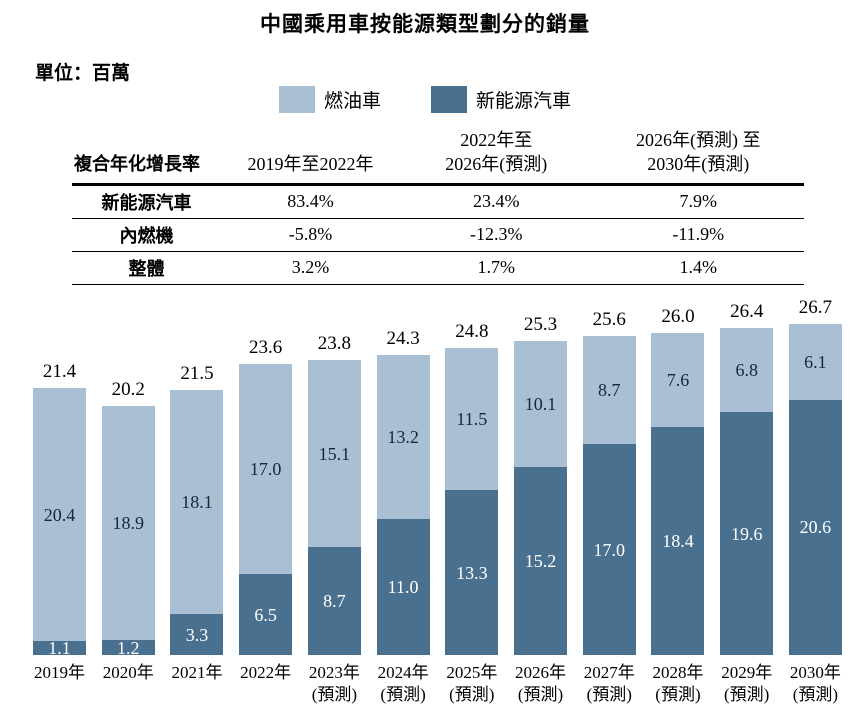 This screenshot has height=720, width=850. Describe the element at coordinates (815, 308) in the screenshot. I see `bar-total-label: 26.7` at that location.